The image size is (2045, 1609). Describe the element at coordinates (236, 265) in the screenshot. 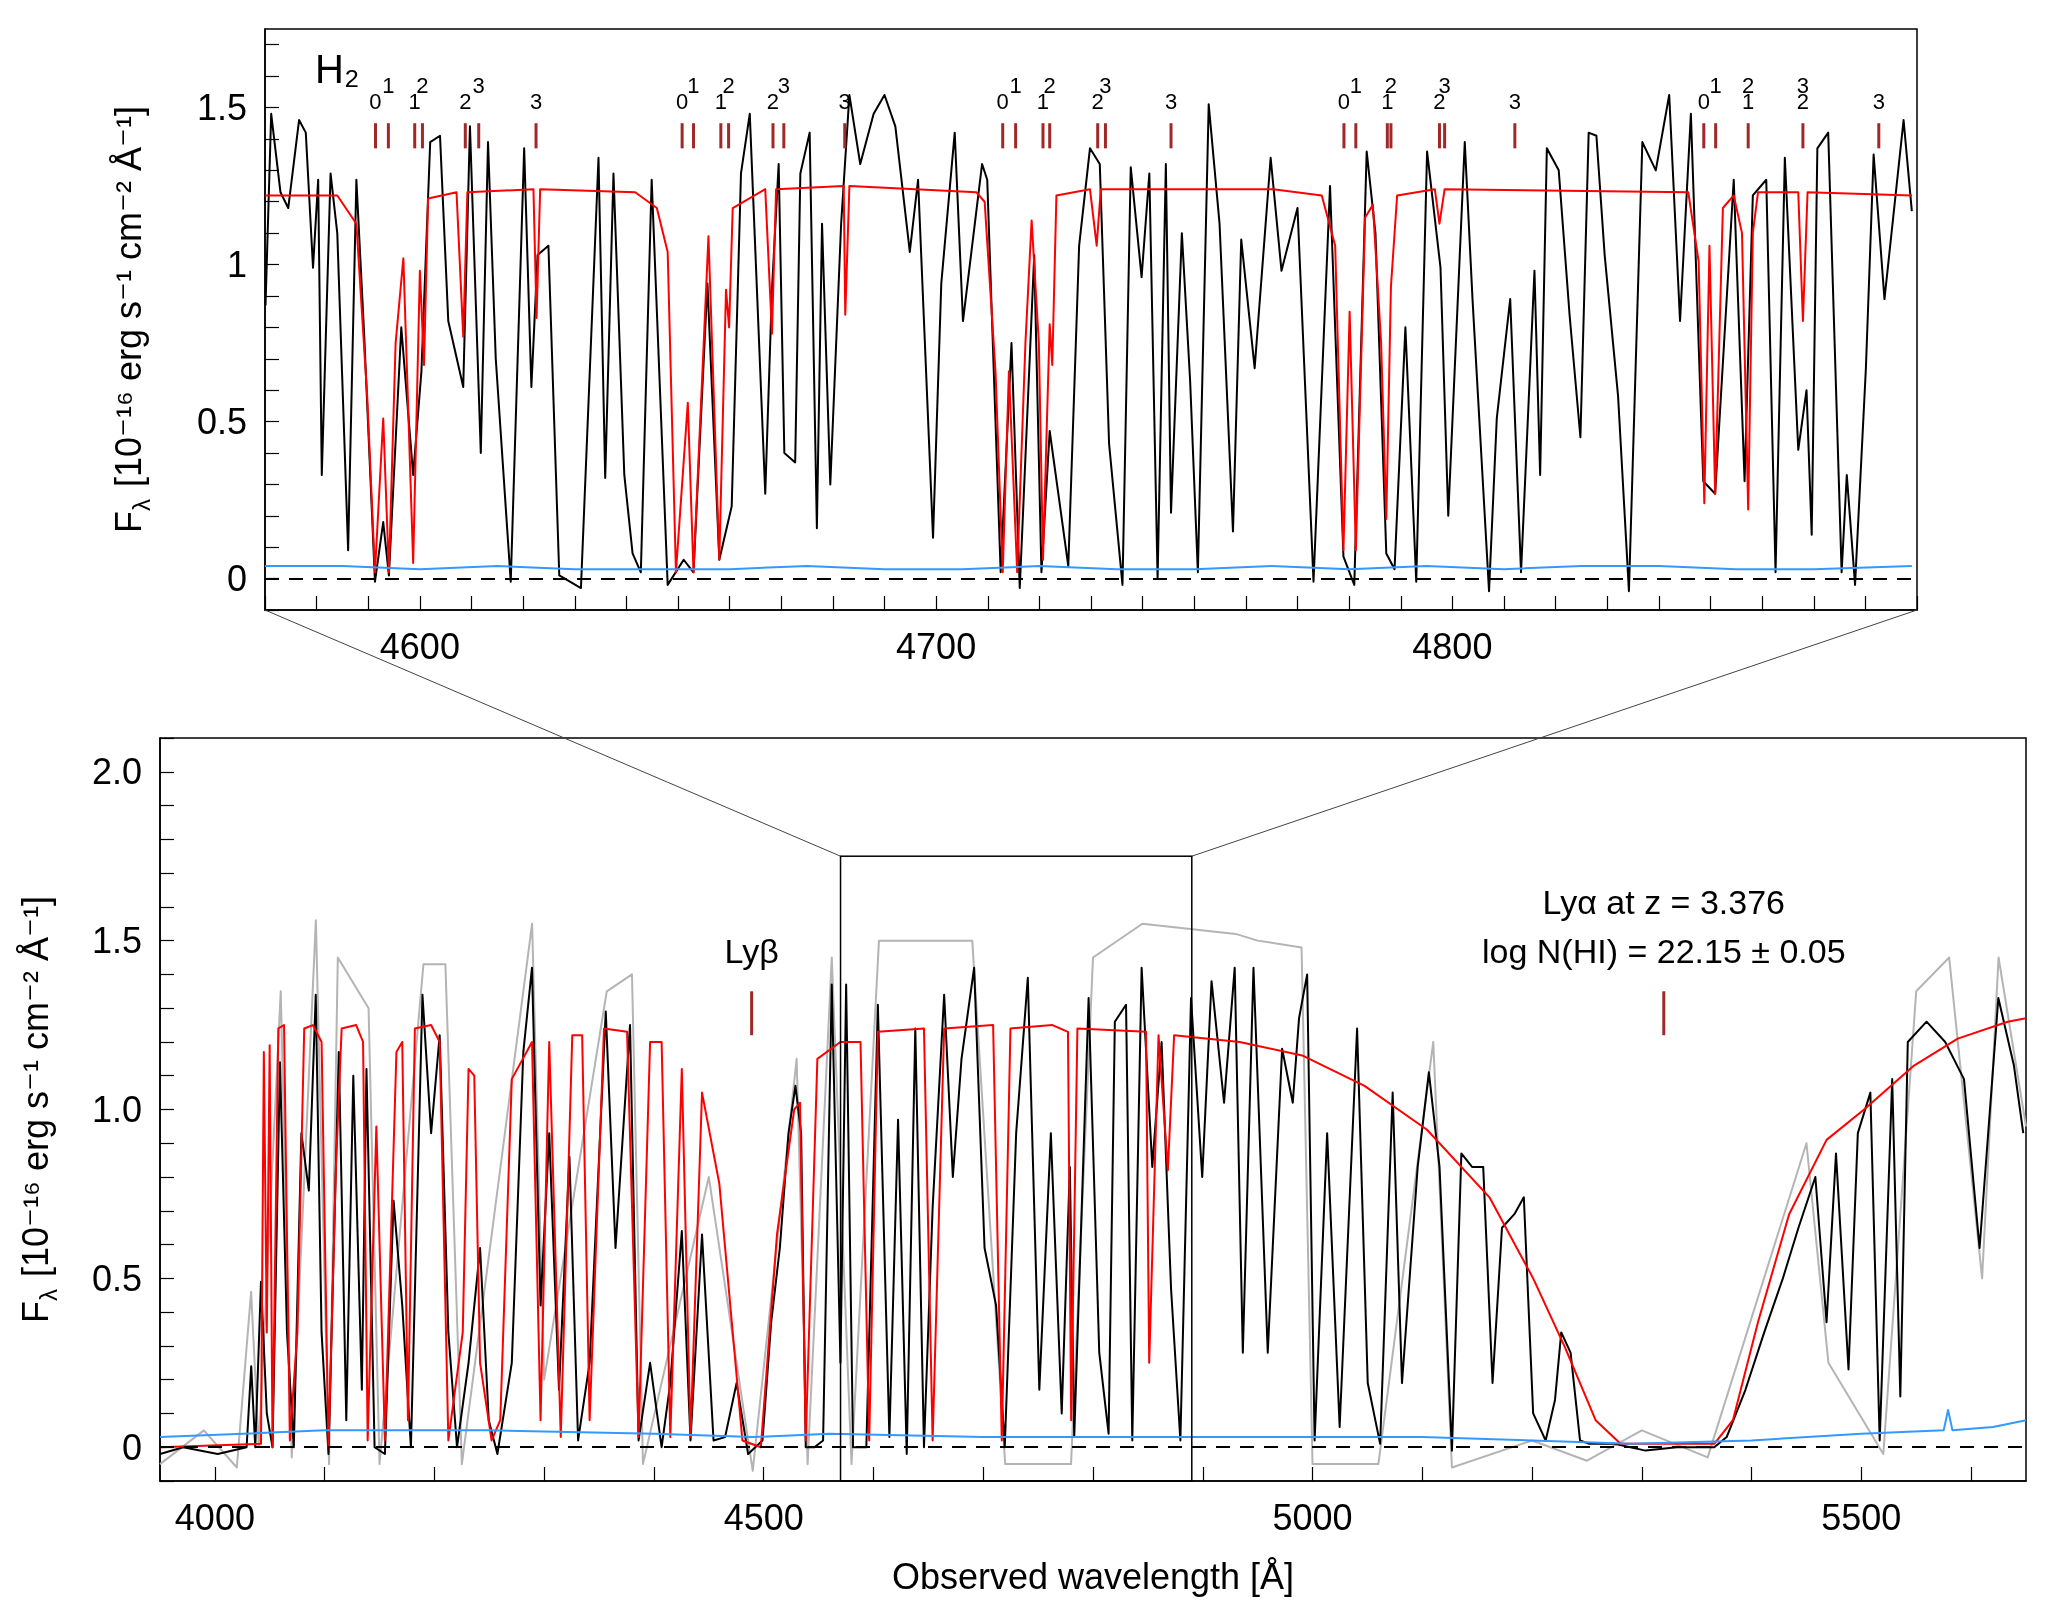

I see `y-tick-label: 1` at that location.